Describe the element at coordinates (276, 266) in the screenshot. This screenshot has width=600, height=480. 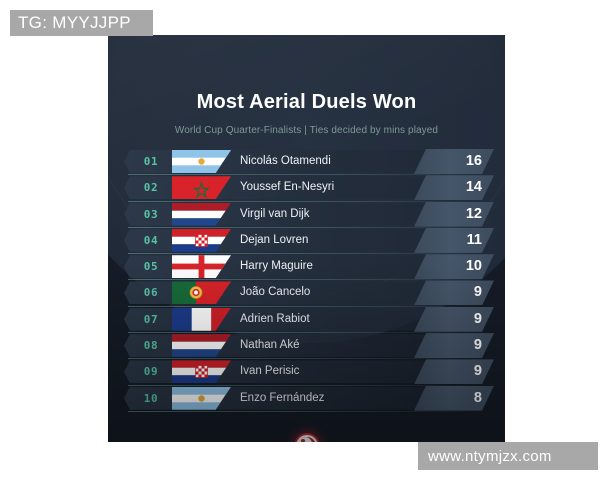
I see `player-name: Harry Maguire` at that location.